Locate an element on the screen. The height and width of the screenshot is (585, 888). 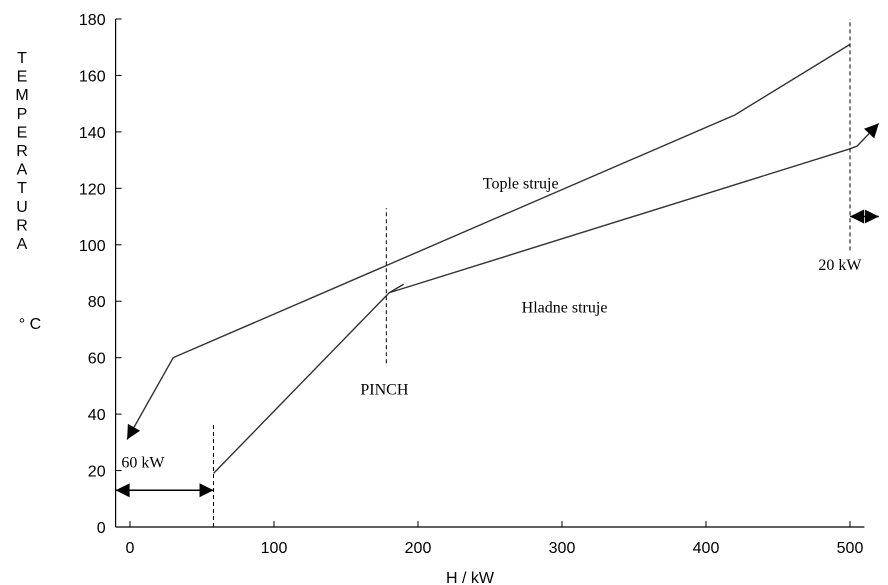
y-tick-label: 20 is located at coordinates (97, 472).